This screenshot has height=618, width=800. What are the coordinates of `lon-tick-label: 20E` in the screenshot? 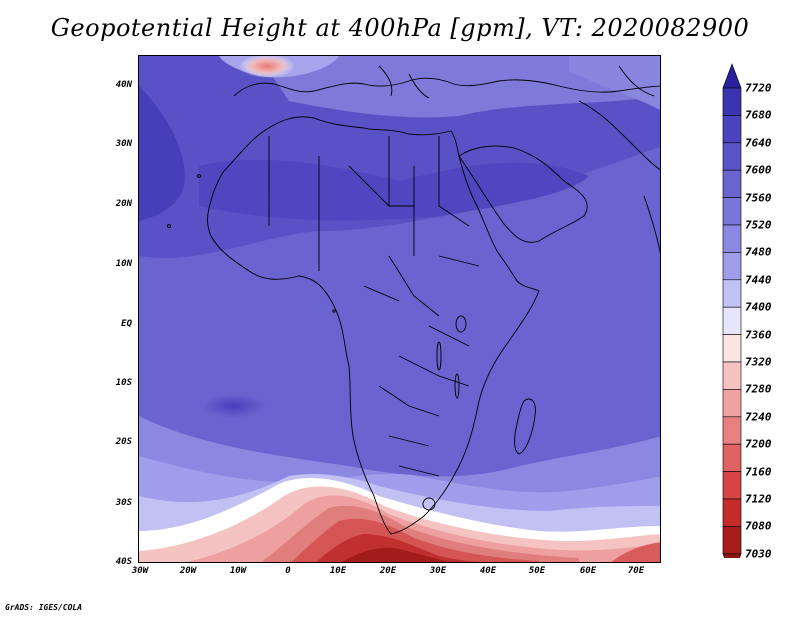 It's located at (388, 571).